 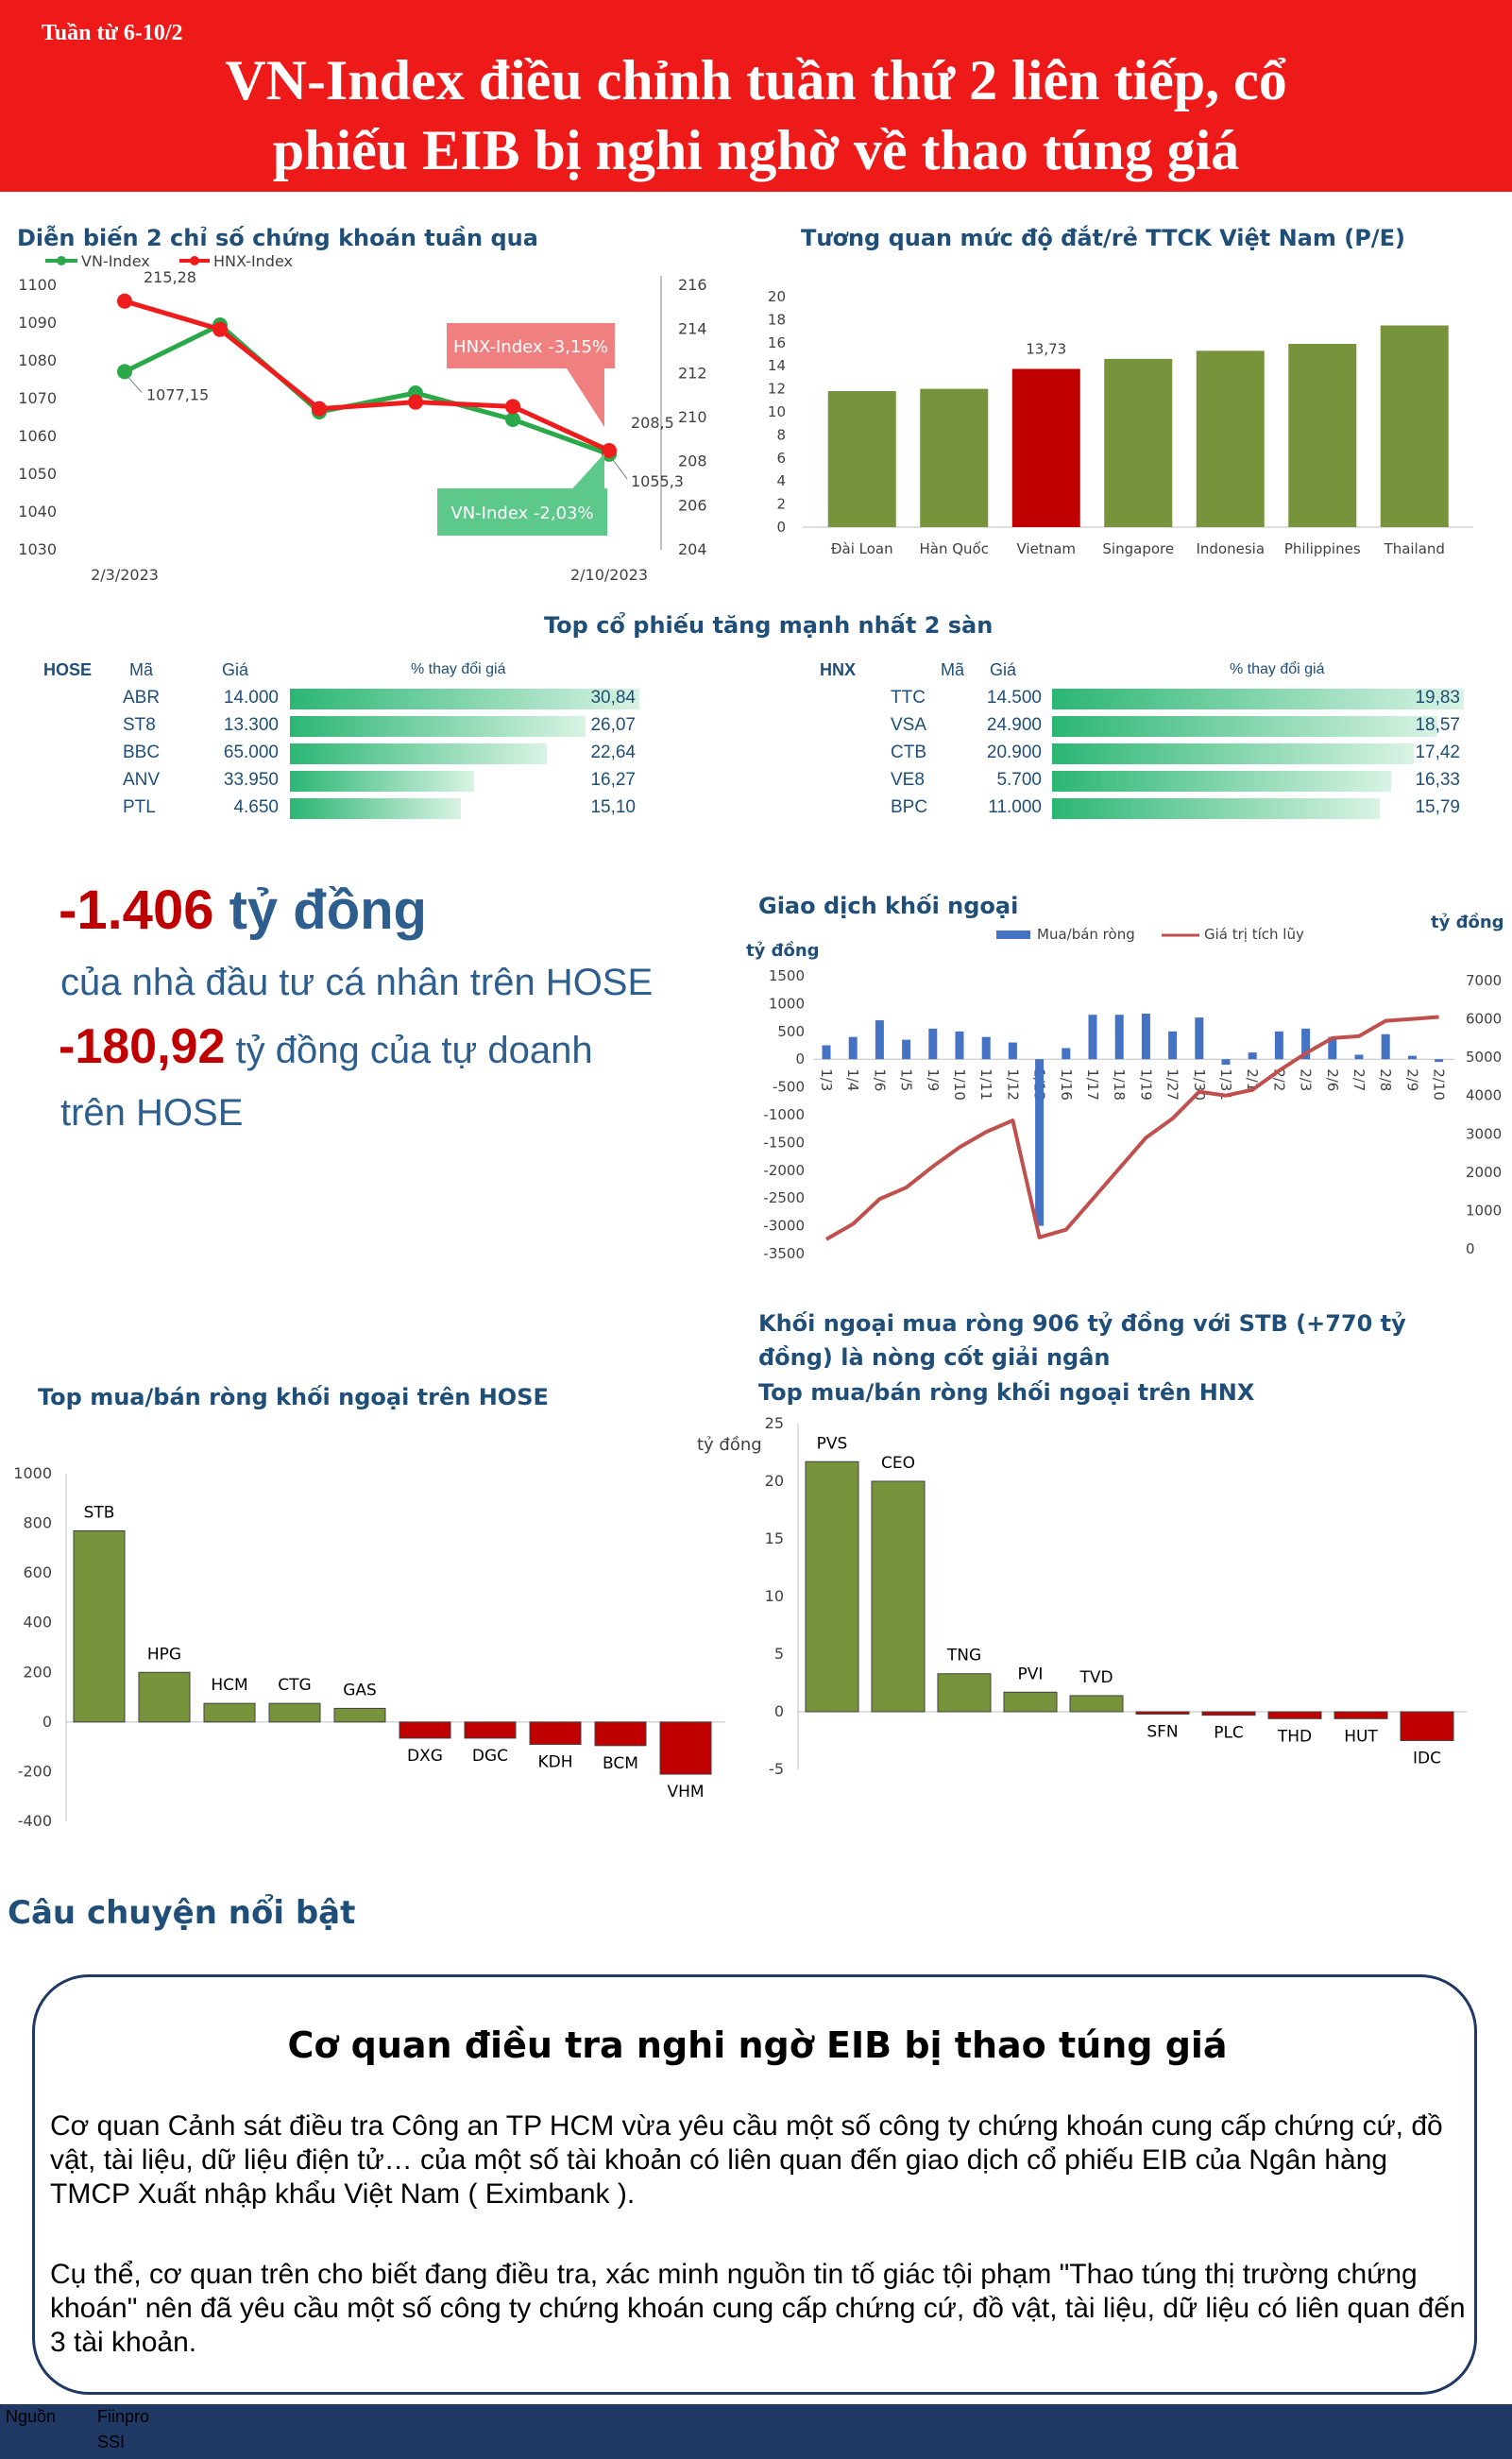 I want to click on date-label: 2/10, so click(x=1439, y=1084).